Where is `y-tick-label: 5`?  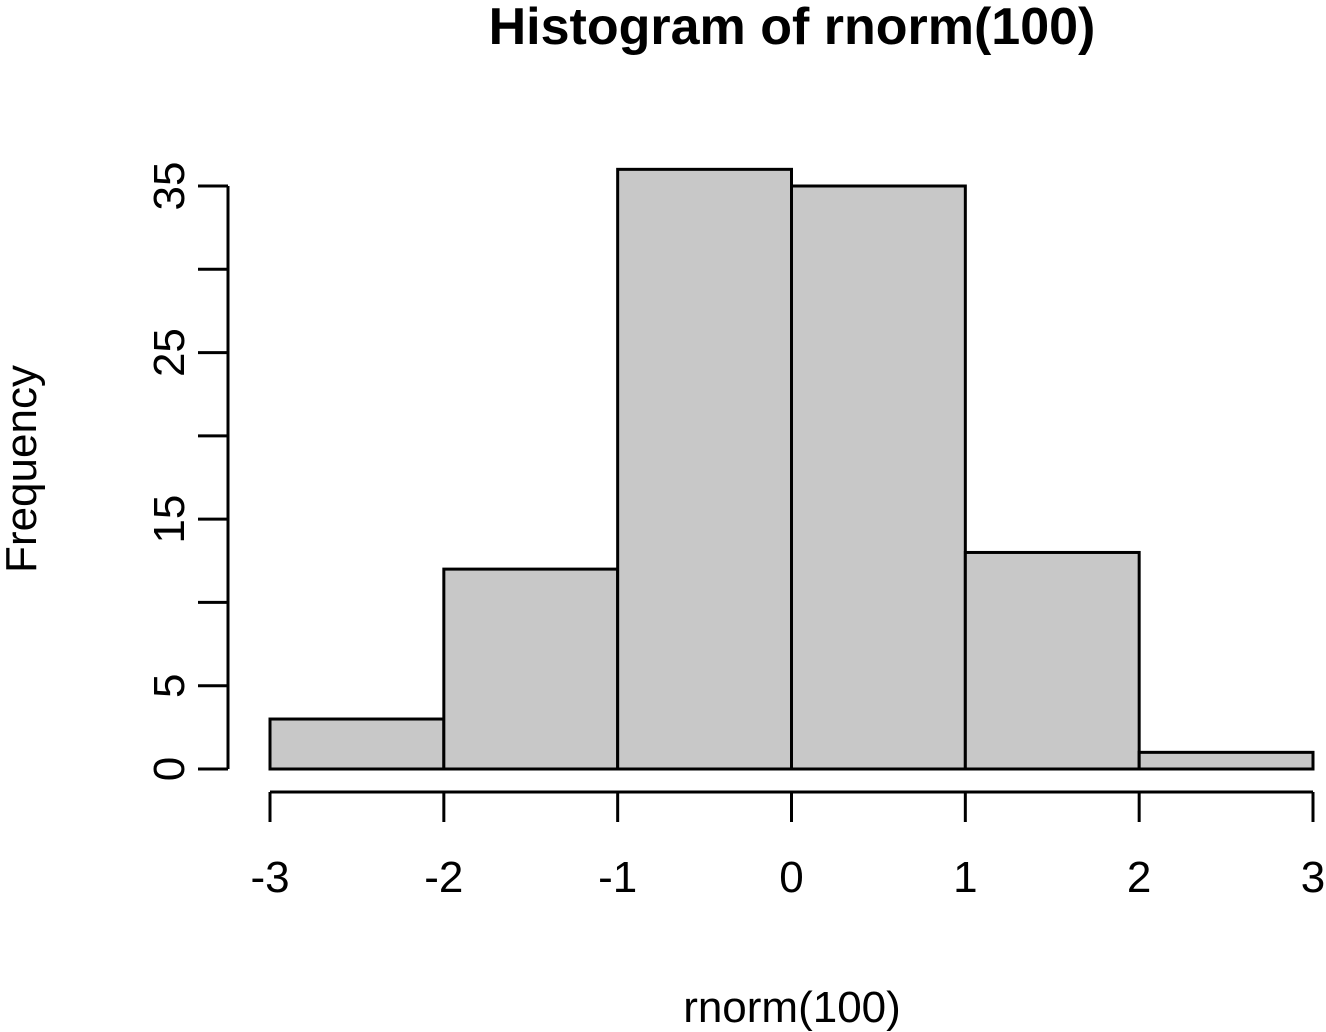
y-tick-label: 5 is located at coordinates (169, 685).